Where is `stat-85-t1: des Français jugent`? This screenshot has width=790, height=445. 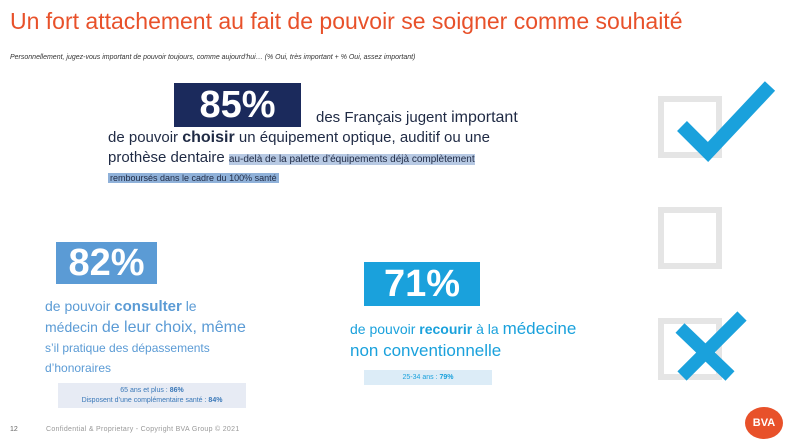
stat-85-t1: des Français jugent is located at coordinates (381, 117).